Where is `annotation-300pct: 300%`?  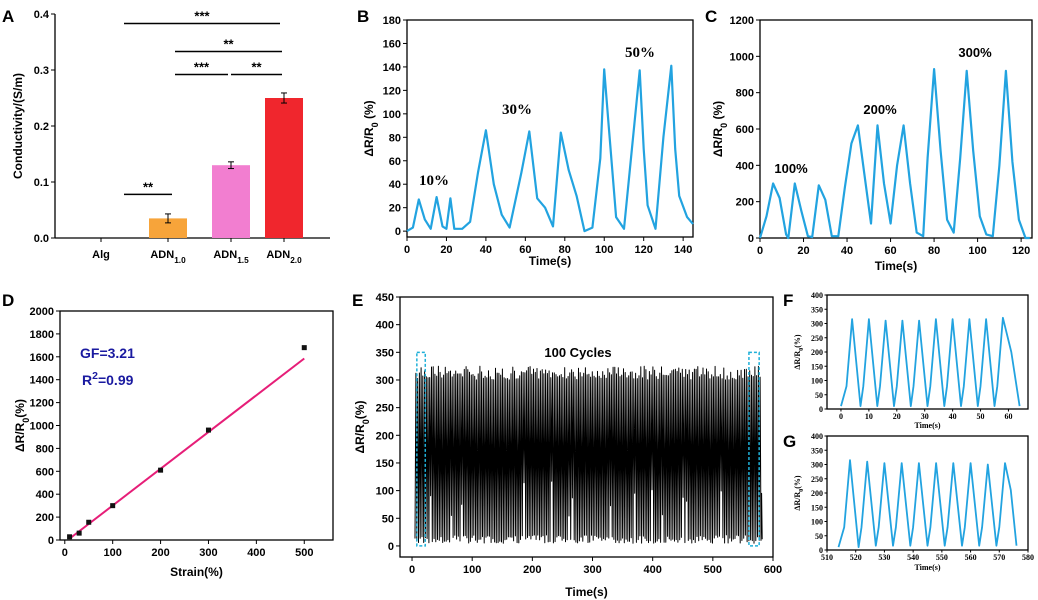 annotation-300pct: 300% is located at coordinates (975, 52).